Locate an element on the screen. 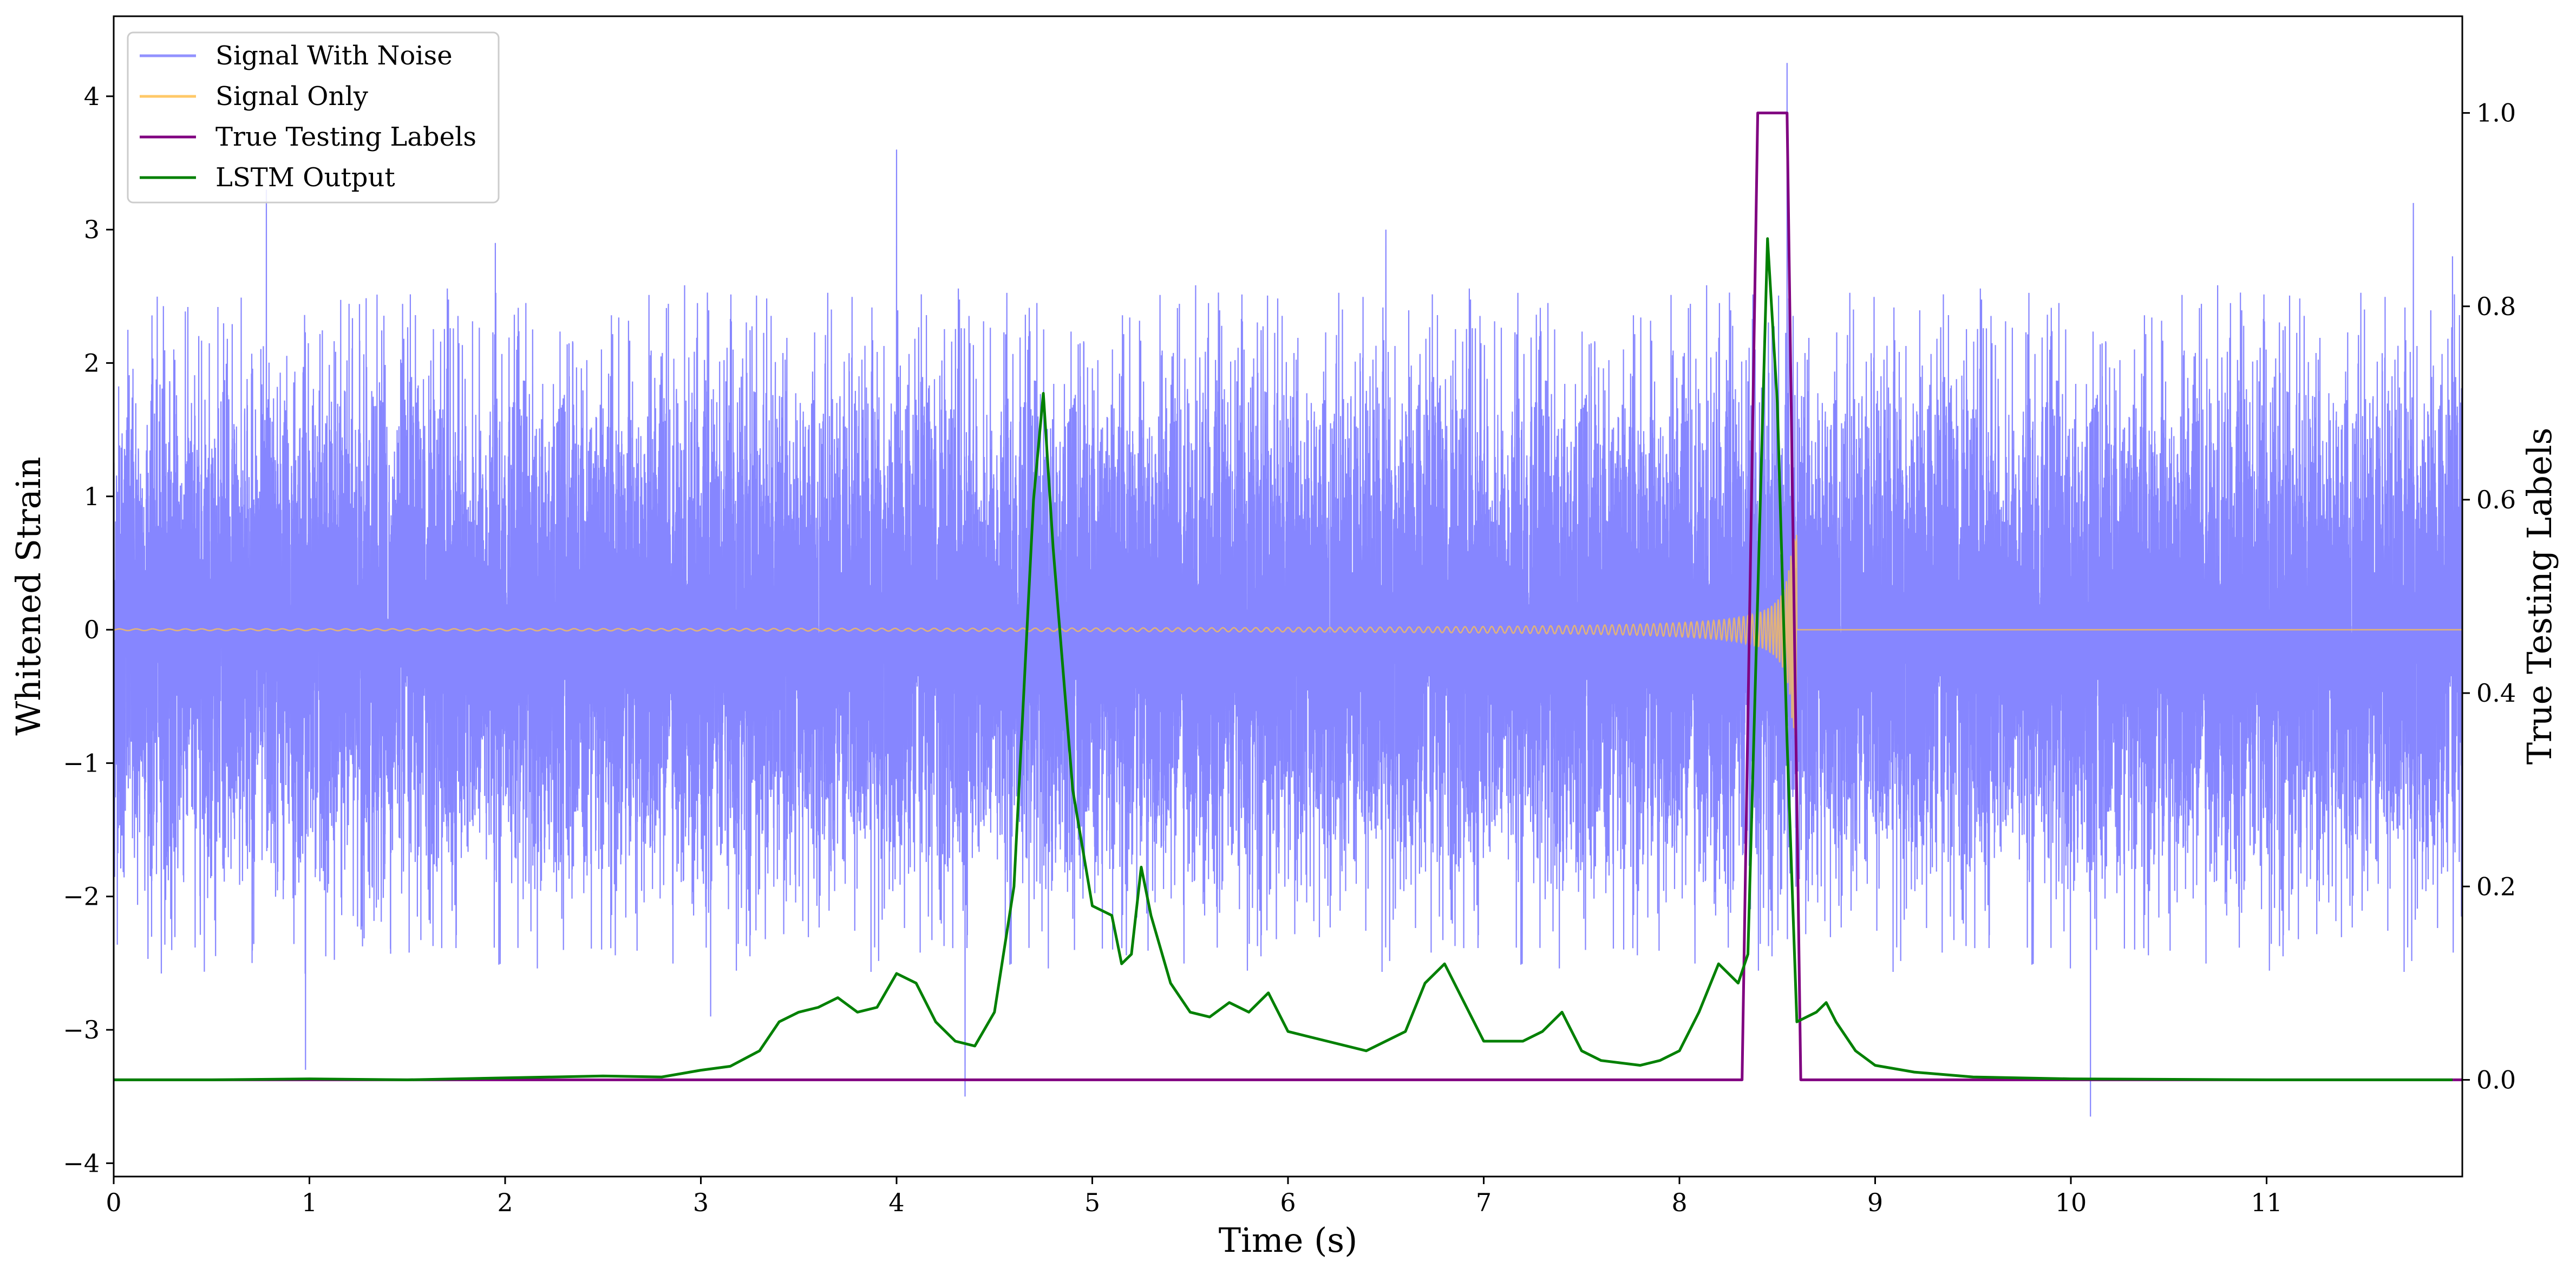 The image size is (2576, 1274). y-tick-label: 1 is located at coordinates (92, 496).